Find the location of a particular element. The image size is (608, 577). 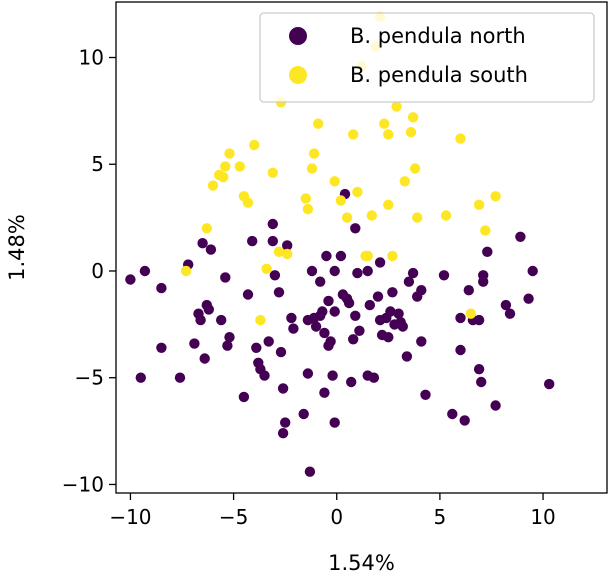

y-axis-label: 1.48% is located at coordinates (17, 247).